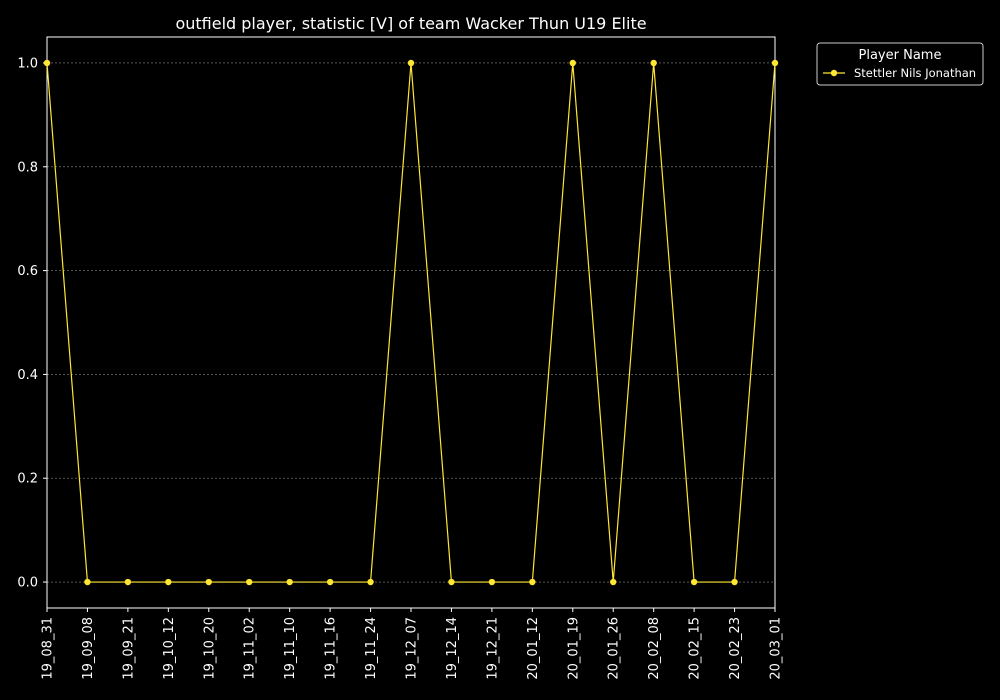 Image resolution: width=1000 pixels, height=700 pixels. Describe the element at coordinates (27, 271) in the screenshot. I see `y-tick-label: 0.6` at that location.